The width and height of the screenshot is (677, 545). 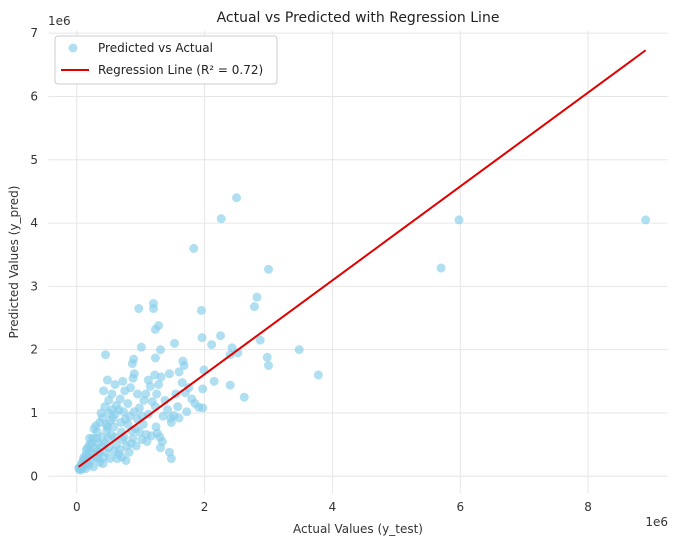 What do you see at coordinates (34, 96) in the screenshot?
I see `y-tick-label: 6` at bounding box center [34, 96].